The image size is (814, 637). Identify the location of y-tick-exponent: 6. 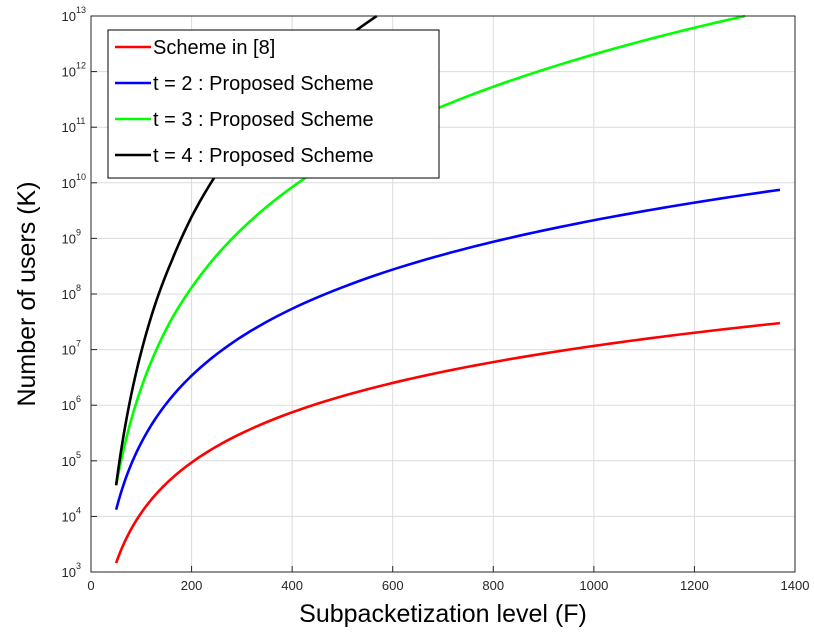
(78, 399).